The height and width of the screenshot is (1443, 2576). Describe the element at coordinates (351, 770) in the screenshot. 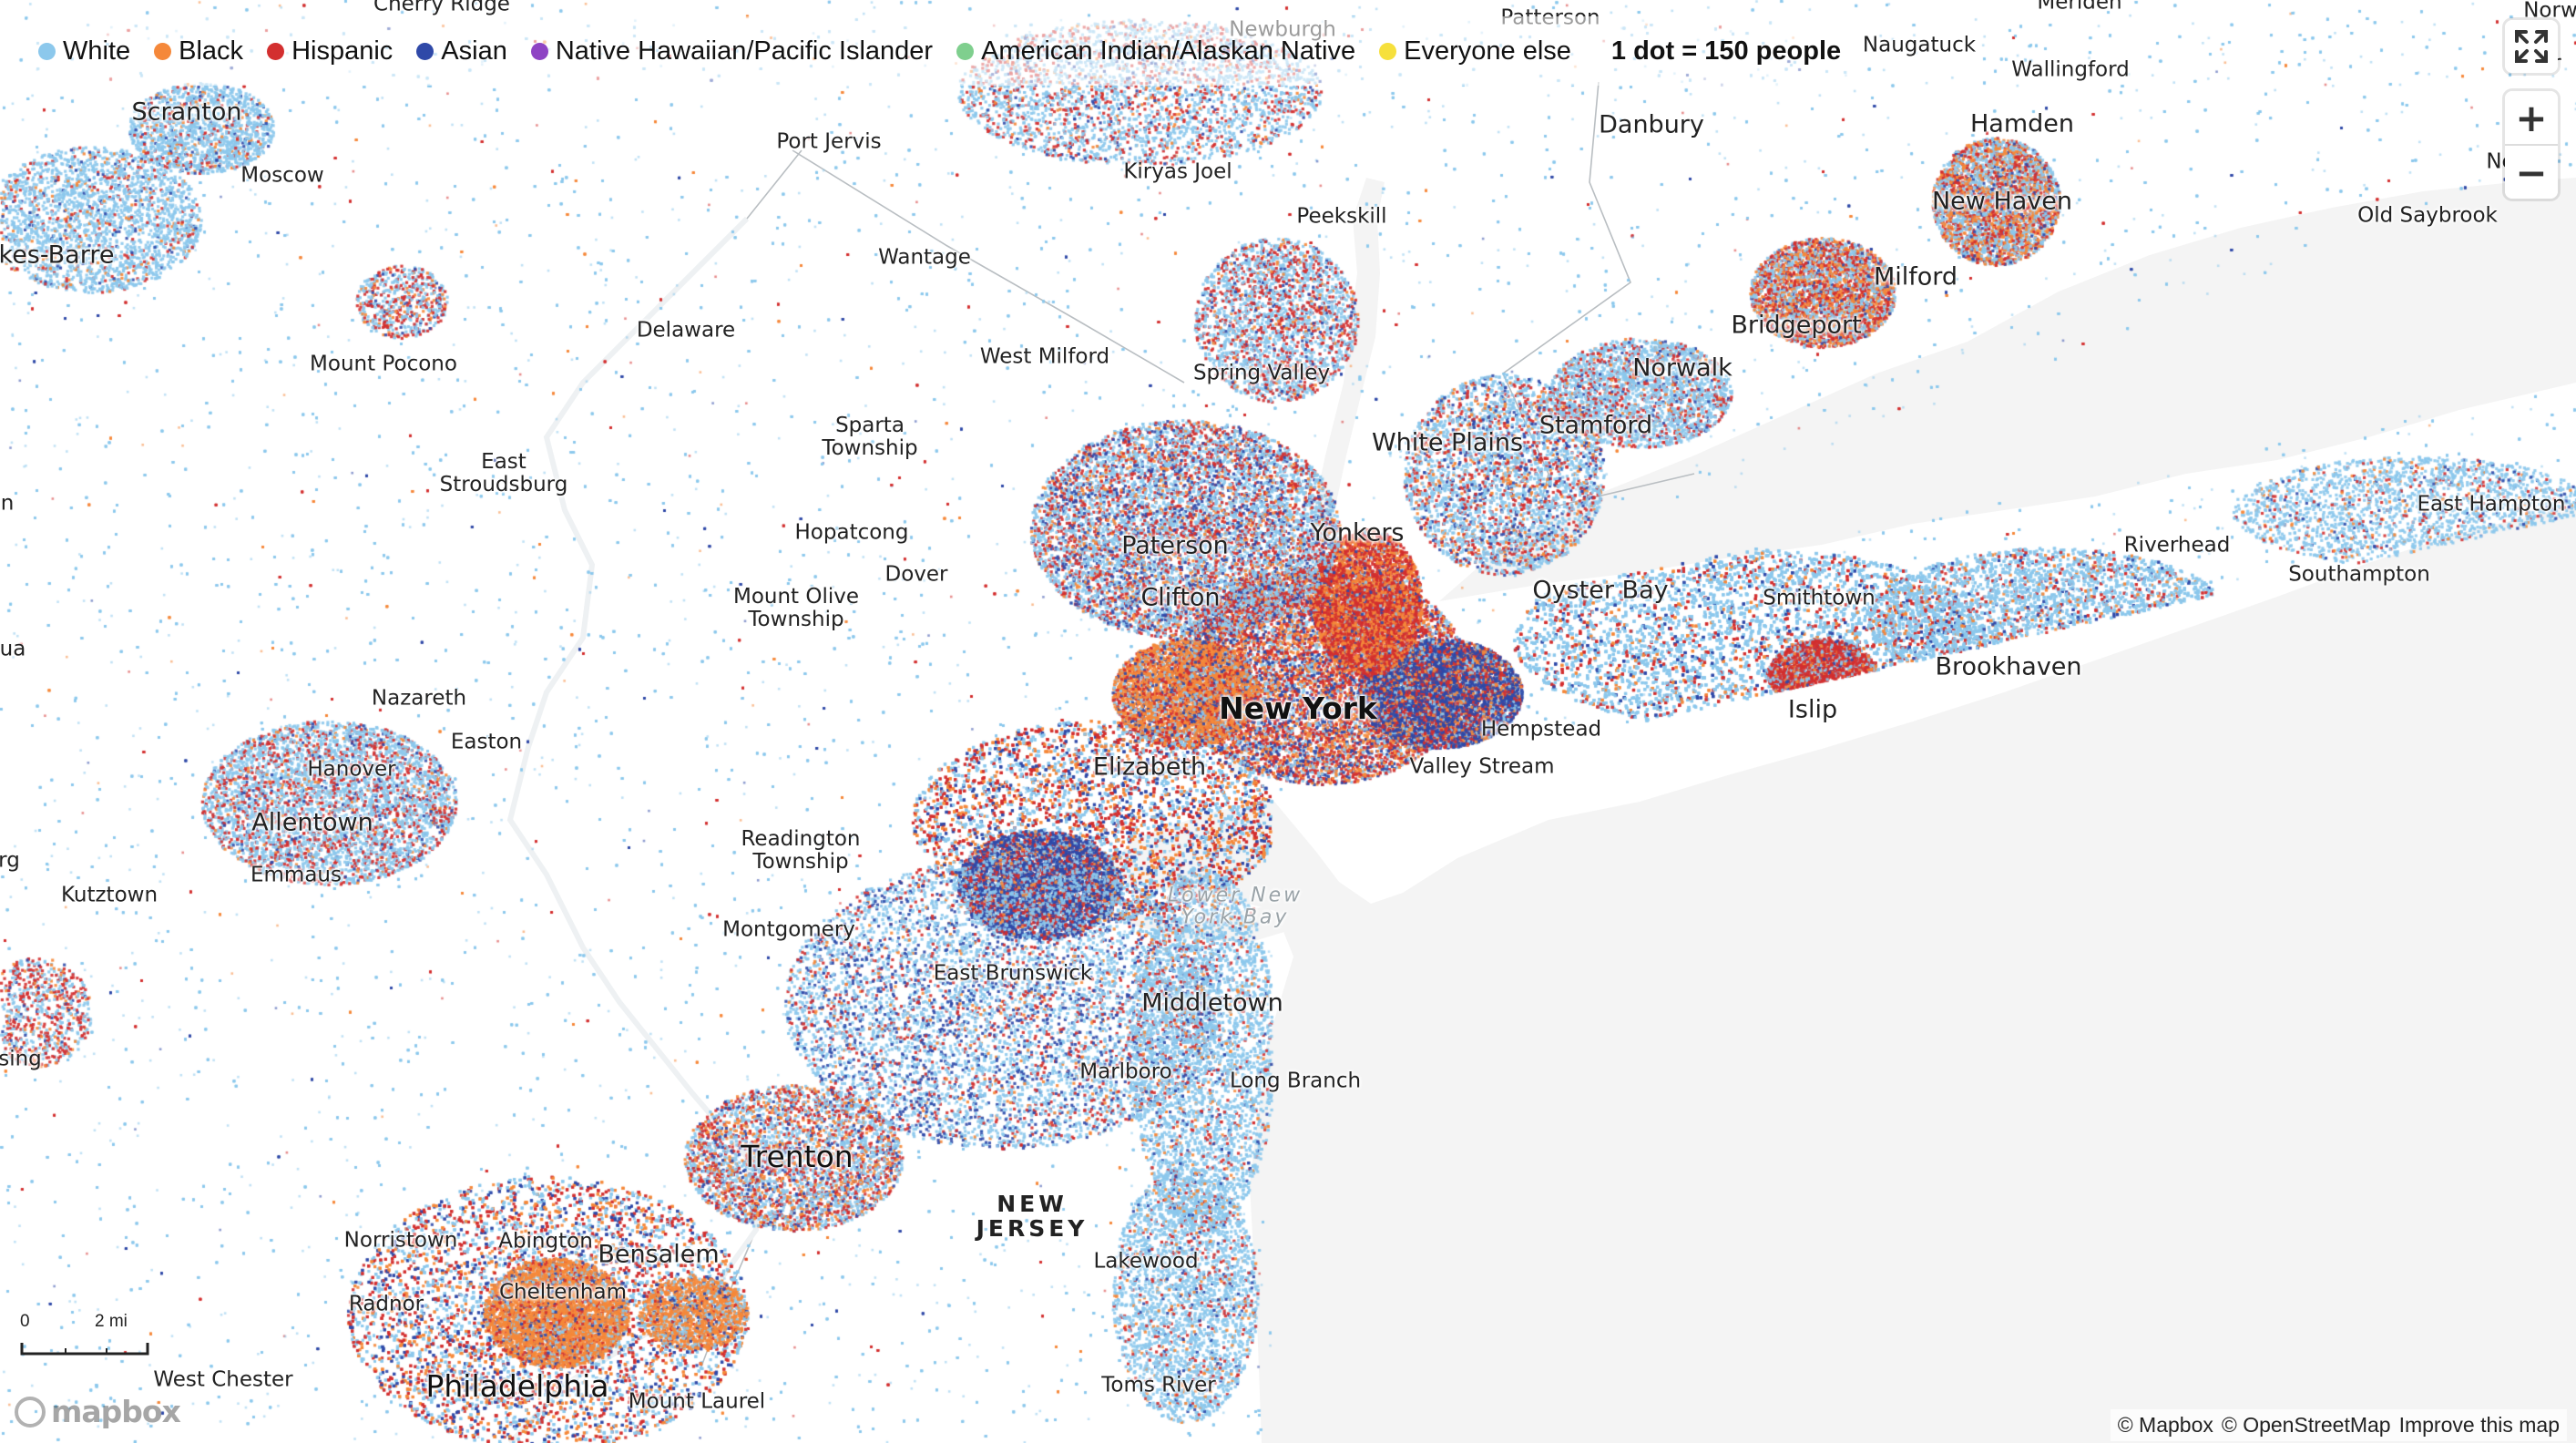

I see `place-label: Hanover` at that location.